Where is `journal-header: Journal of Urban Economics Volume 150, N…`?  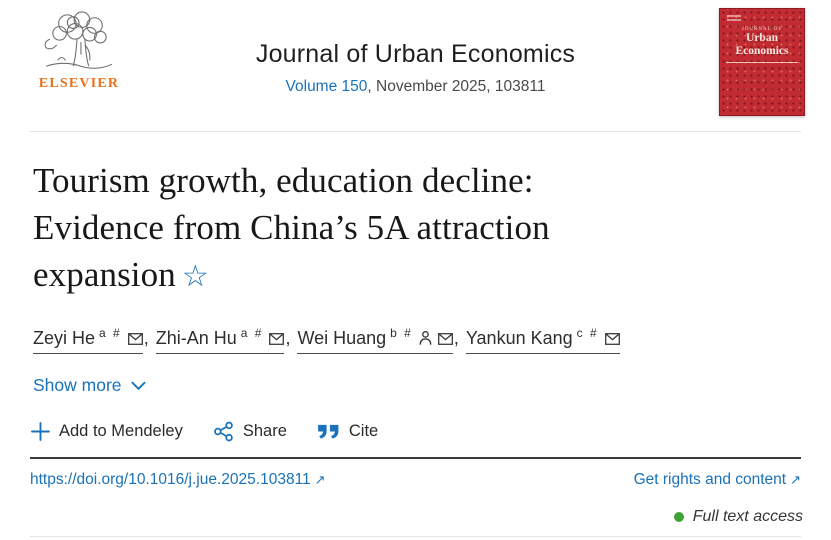 journal-header: Journal of Urban Economics Volume 150, N… is located at coordinates (415, 68).